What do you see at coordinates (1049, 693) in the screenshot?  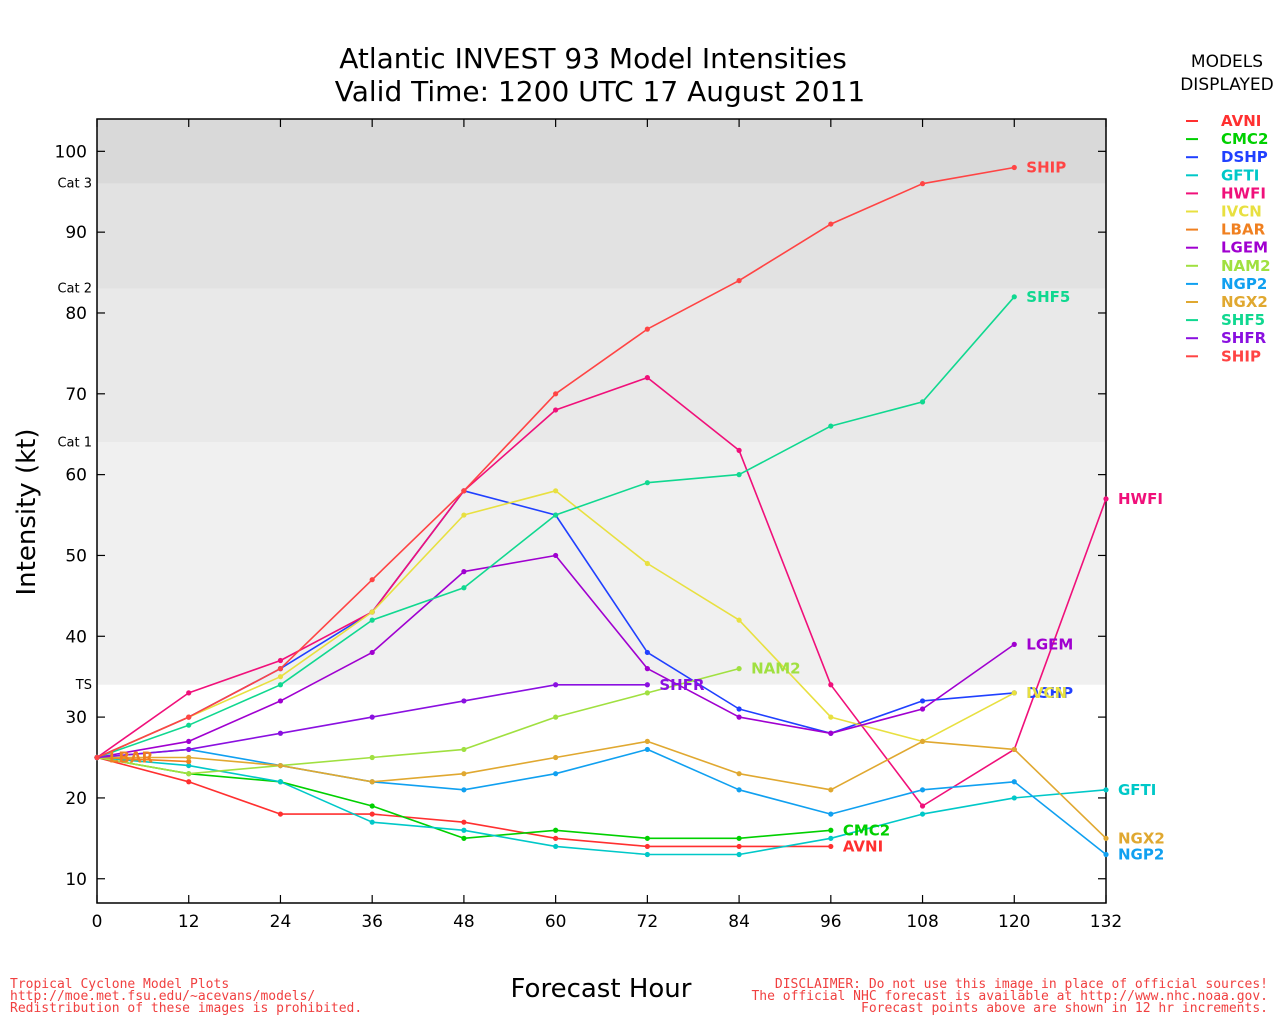 I see `series-end-label-dshp: DSHP` at bounding box center [1049, 693].